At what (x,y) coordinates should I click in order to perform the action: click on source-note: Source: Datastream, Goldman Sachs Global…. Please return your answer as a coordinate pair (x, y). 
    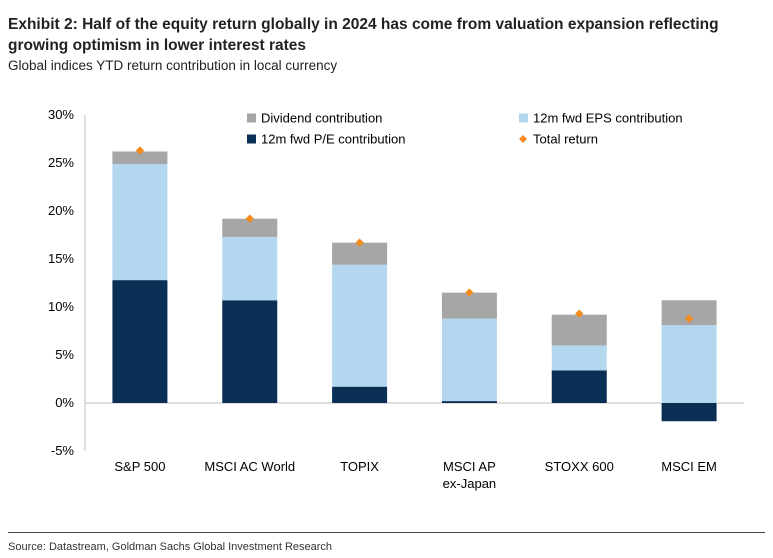
    Looking at the image, I should click on (170, 547).